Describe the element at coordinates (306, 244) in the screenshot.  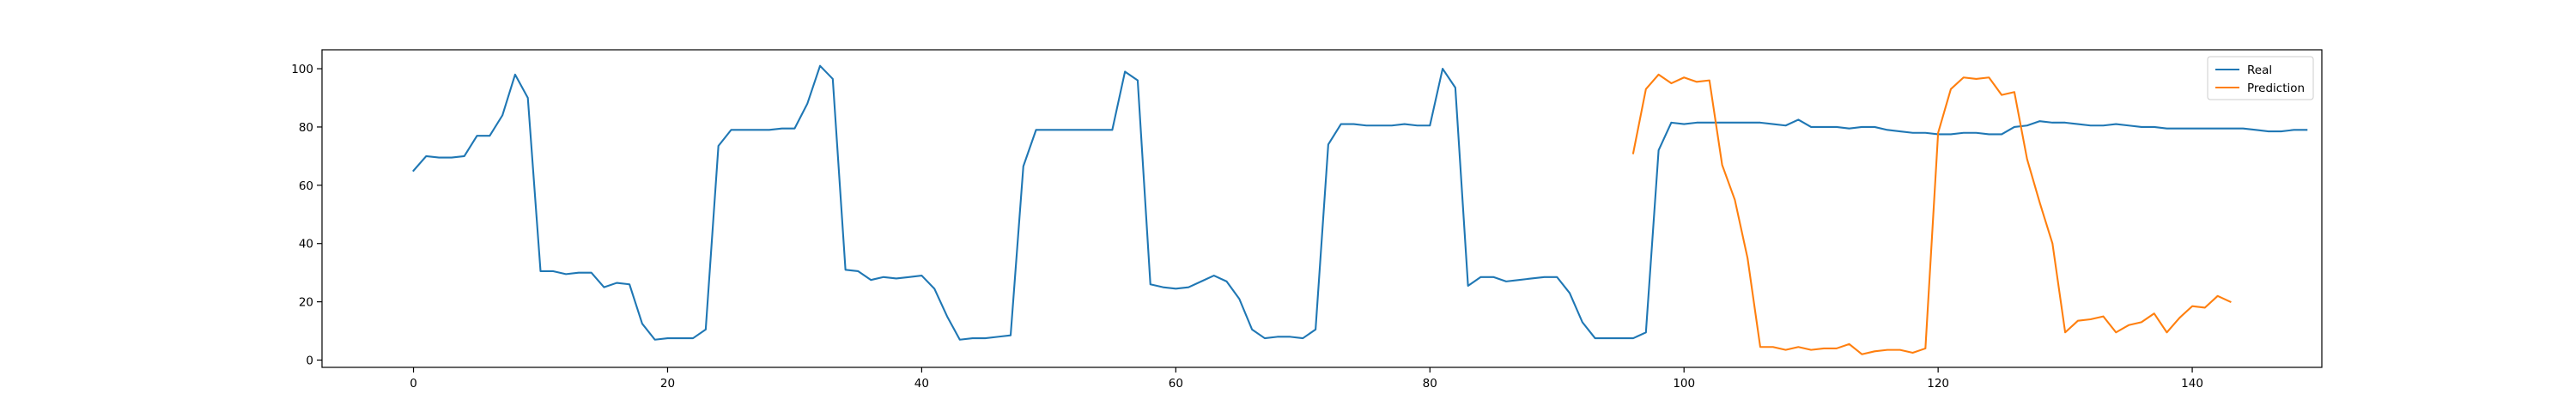
I see `y-tick-label: 40` at that location.